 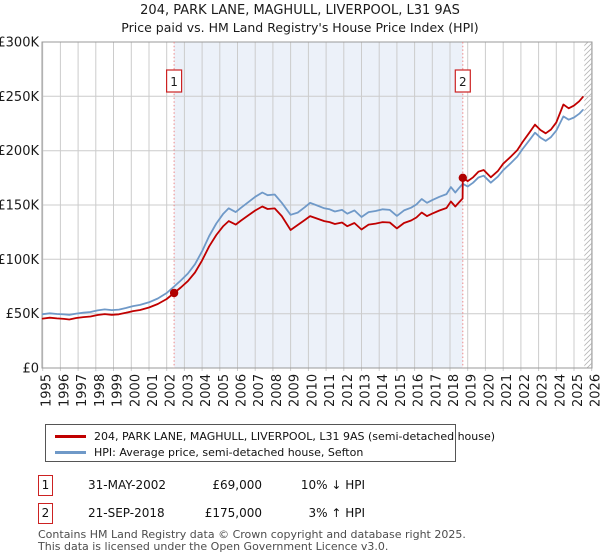 What do you see at coordinates (127, 485) in the screenshot?
I see `sale-1-date: 31-MAY-2002` at bounding box center [127, 485].